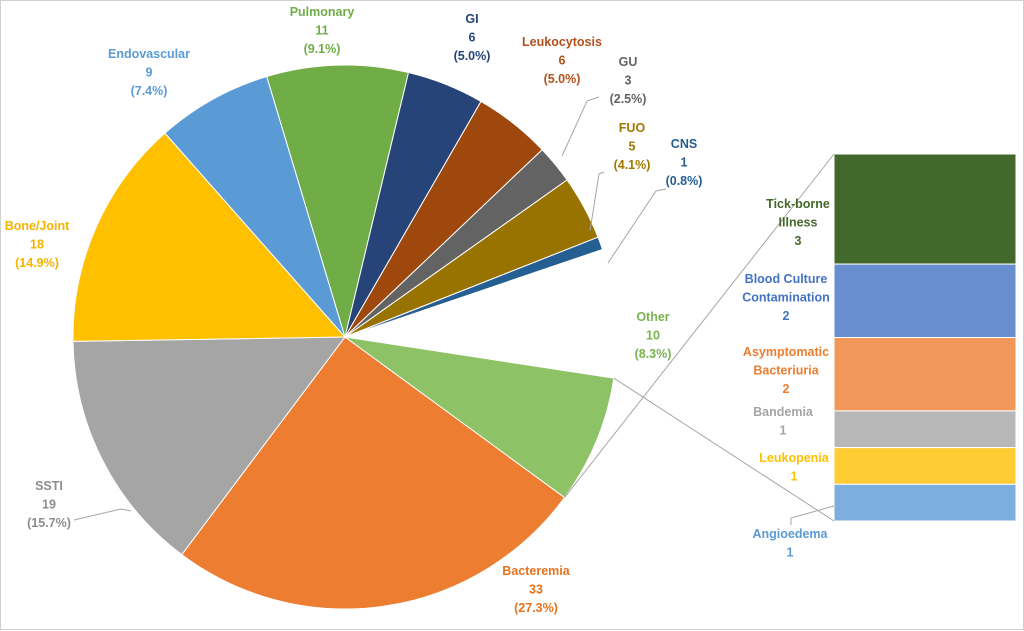 The width and height of the screenshot is (1024, 631). What do you see at coordinates (597, 201) in the screenshot?
I see `leader-line-fuo` at bounding box center [597, 201].